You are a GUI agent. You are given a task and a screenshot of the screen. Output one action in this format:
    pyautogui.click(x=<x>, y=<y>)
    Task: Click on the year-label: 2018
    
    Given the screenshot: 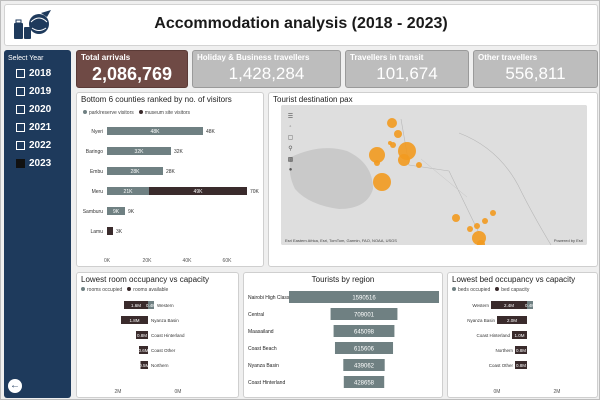 What is the action you would take?
    pyautogui.click(x=40, y=73)
    